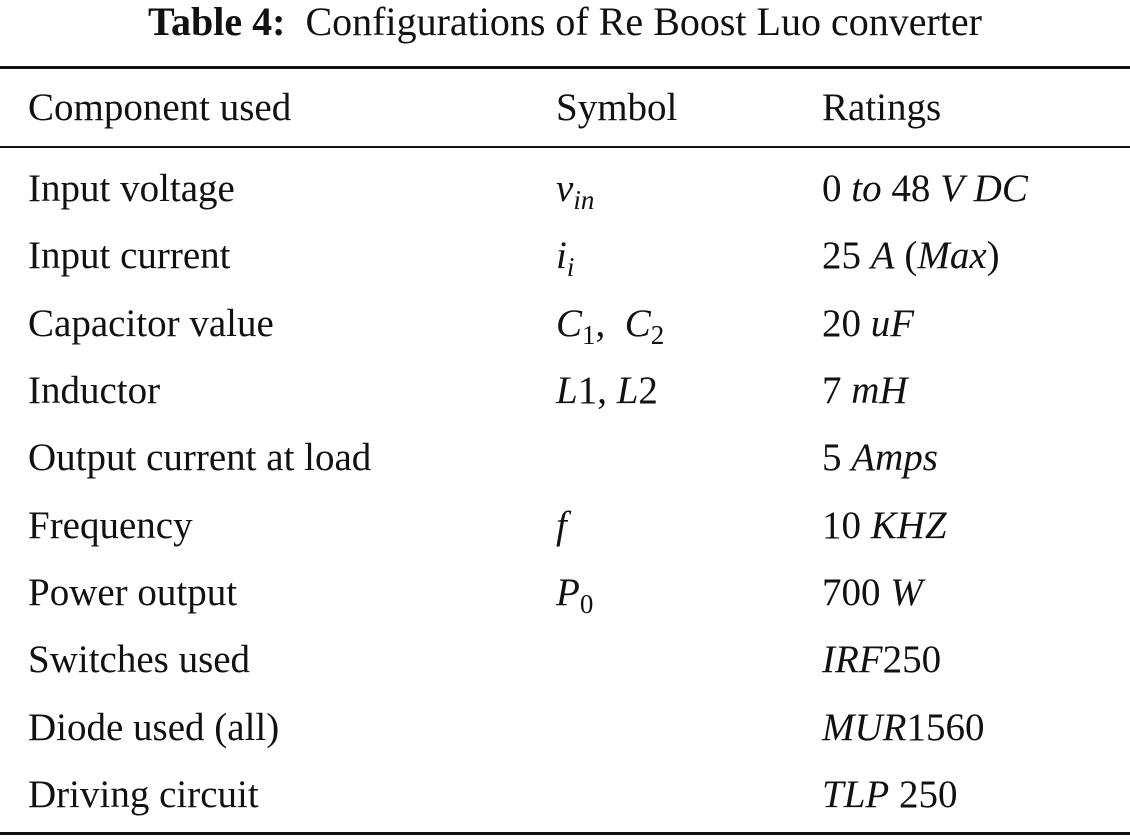 The width and height of the screenshot is (1130, 839). Describe the element at coordinates (154, 727) in the screenshot. I see `component-cell: Diode used (all)` at that location.